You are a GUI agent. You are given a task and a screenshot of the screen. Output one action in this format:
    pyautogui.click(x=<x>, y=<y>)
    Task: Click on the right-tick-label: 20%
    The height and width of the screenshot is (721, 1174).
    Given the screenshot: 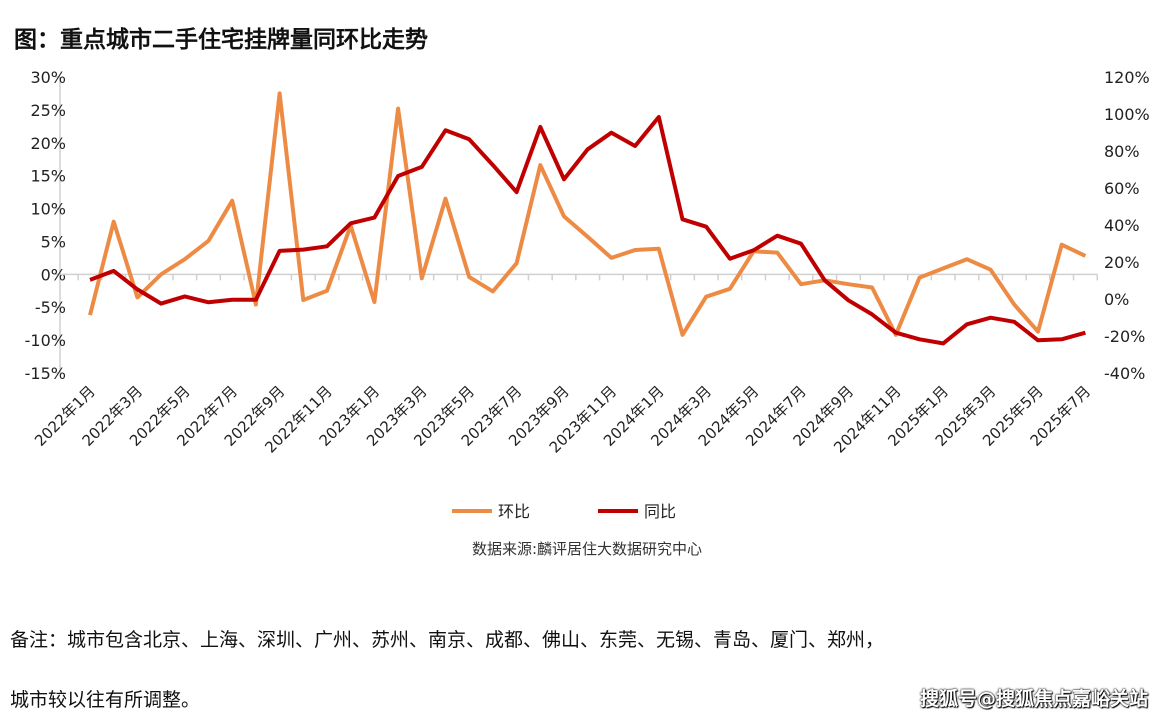 What is the action you would take?
    pyautogui.click(x=1122, y=262)
    